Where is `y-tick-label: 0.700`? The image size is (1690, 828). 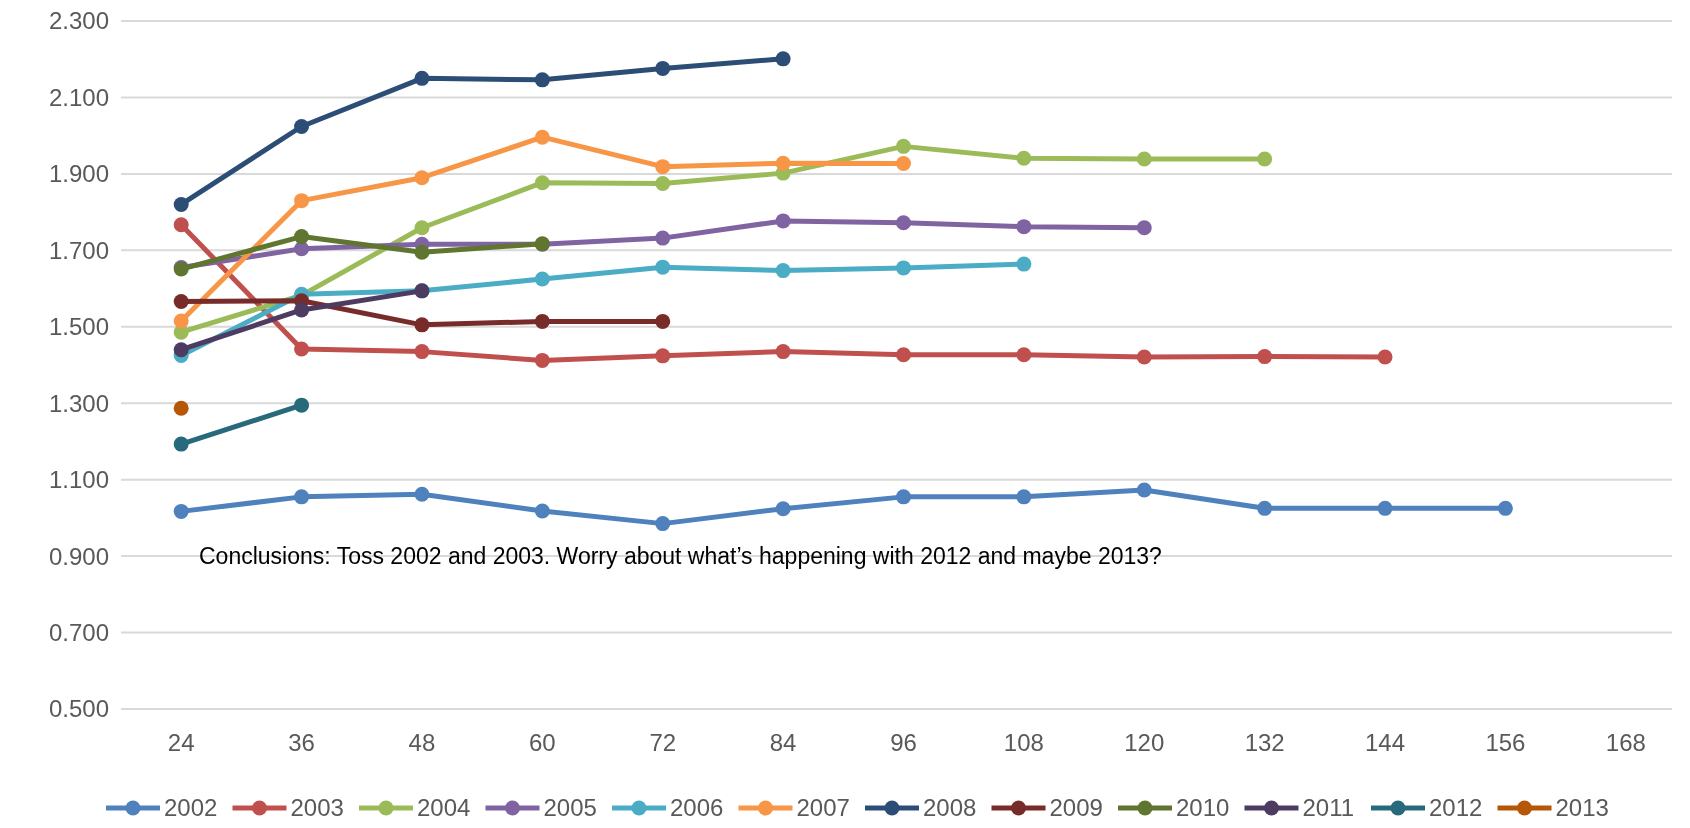
y-tick-label: 0.700 is located at coordinates (78, 632).